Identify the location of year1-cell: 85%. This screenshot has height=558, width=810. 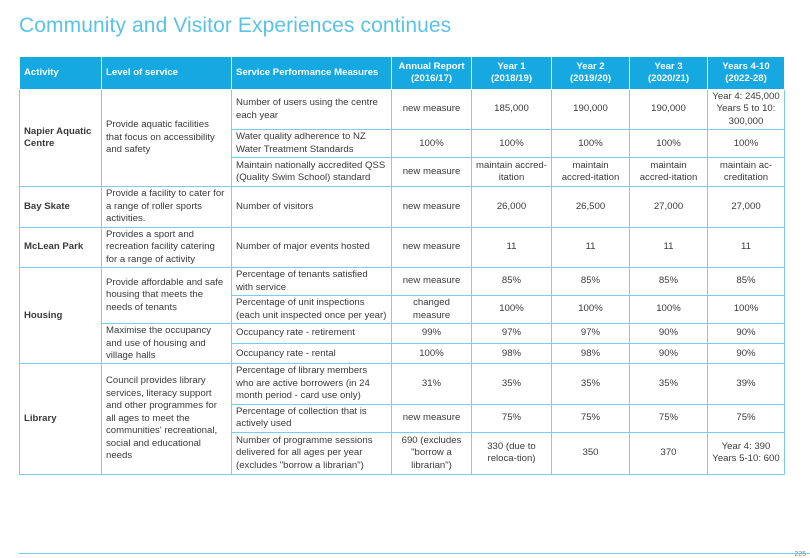
(511, 282).